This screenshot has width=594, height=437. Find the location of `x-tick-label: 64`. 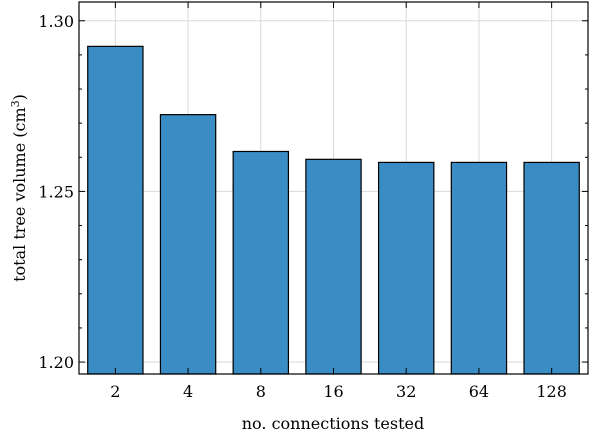

x-tick-label: 64 is located at coordinates (479, 391).